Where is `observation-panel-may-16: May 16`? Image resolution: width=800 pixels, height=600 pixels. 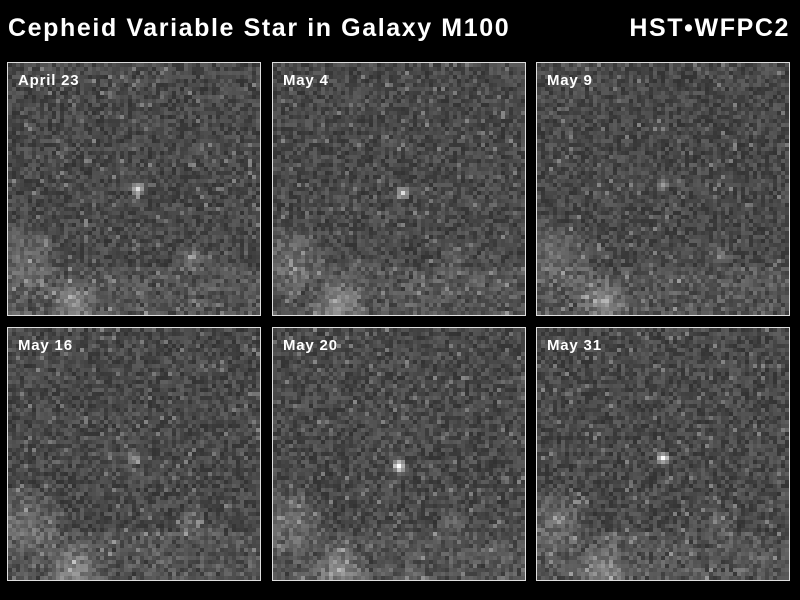 observation-panel-may-16: May 16 is located at coordinates (134, 454).